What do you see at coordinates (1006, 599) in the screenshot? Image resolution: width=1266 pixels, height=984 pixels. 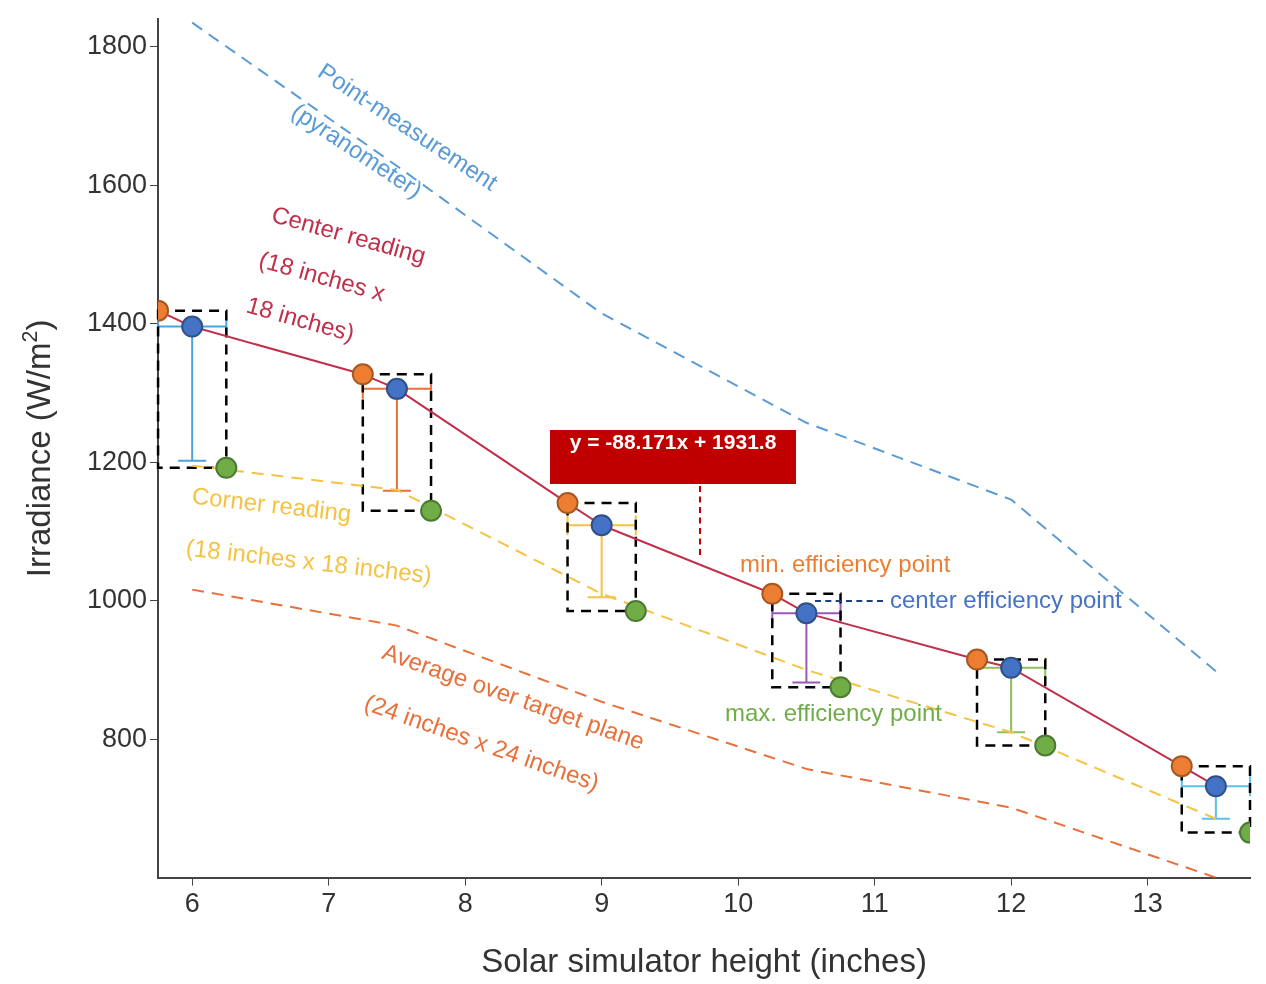 I see `text: center efficiency point` at bounding box center [1006, 599].